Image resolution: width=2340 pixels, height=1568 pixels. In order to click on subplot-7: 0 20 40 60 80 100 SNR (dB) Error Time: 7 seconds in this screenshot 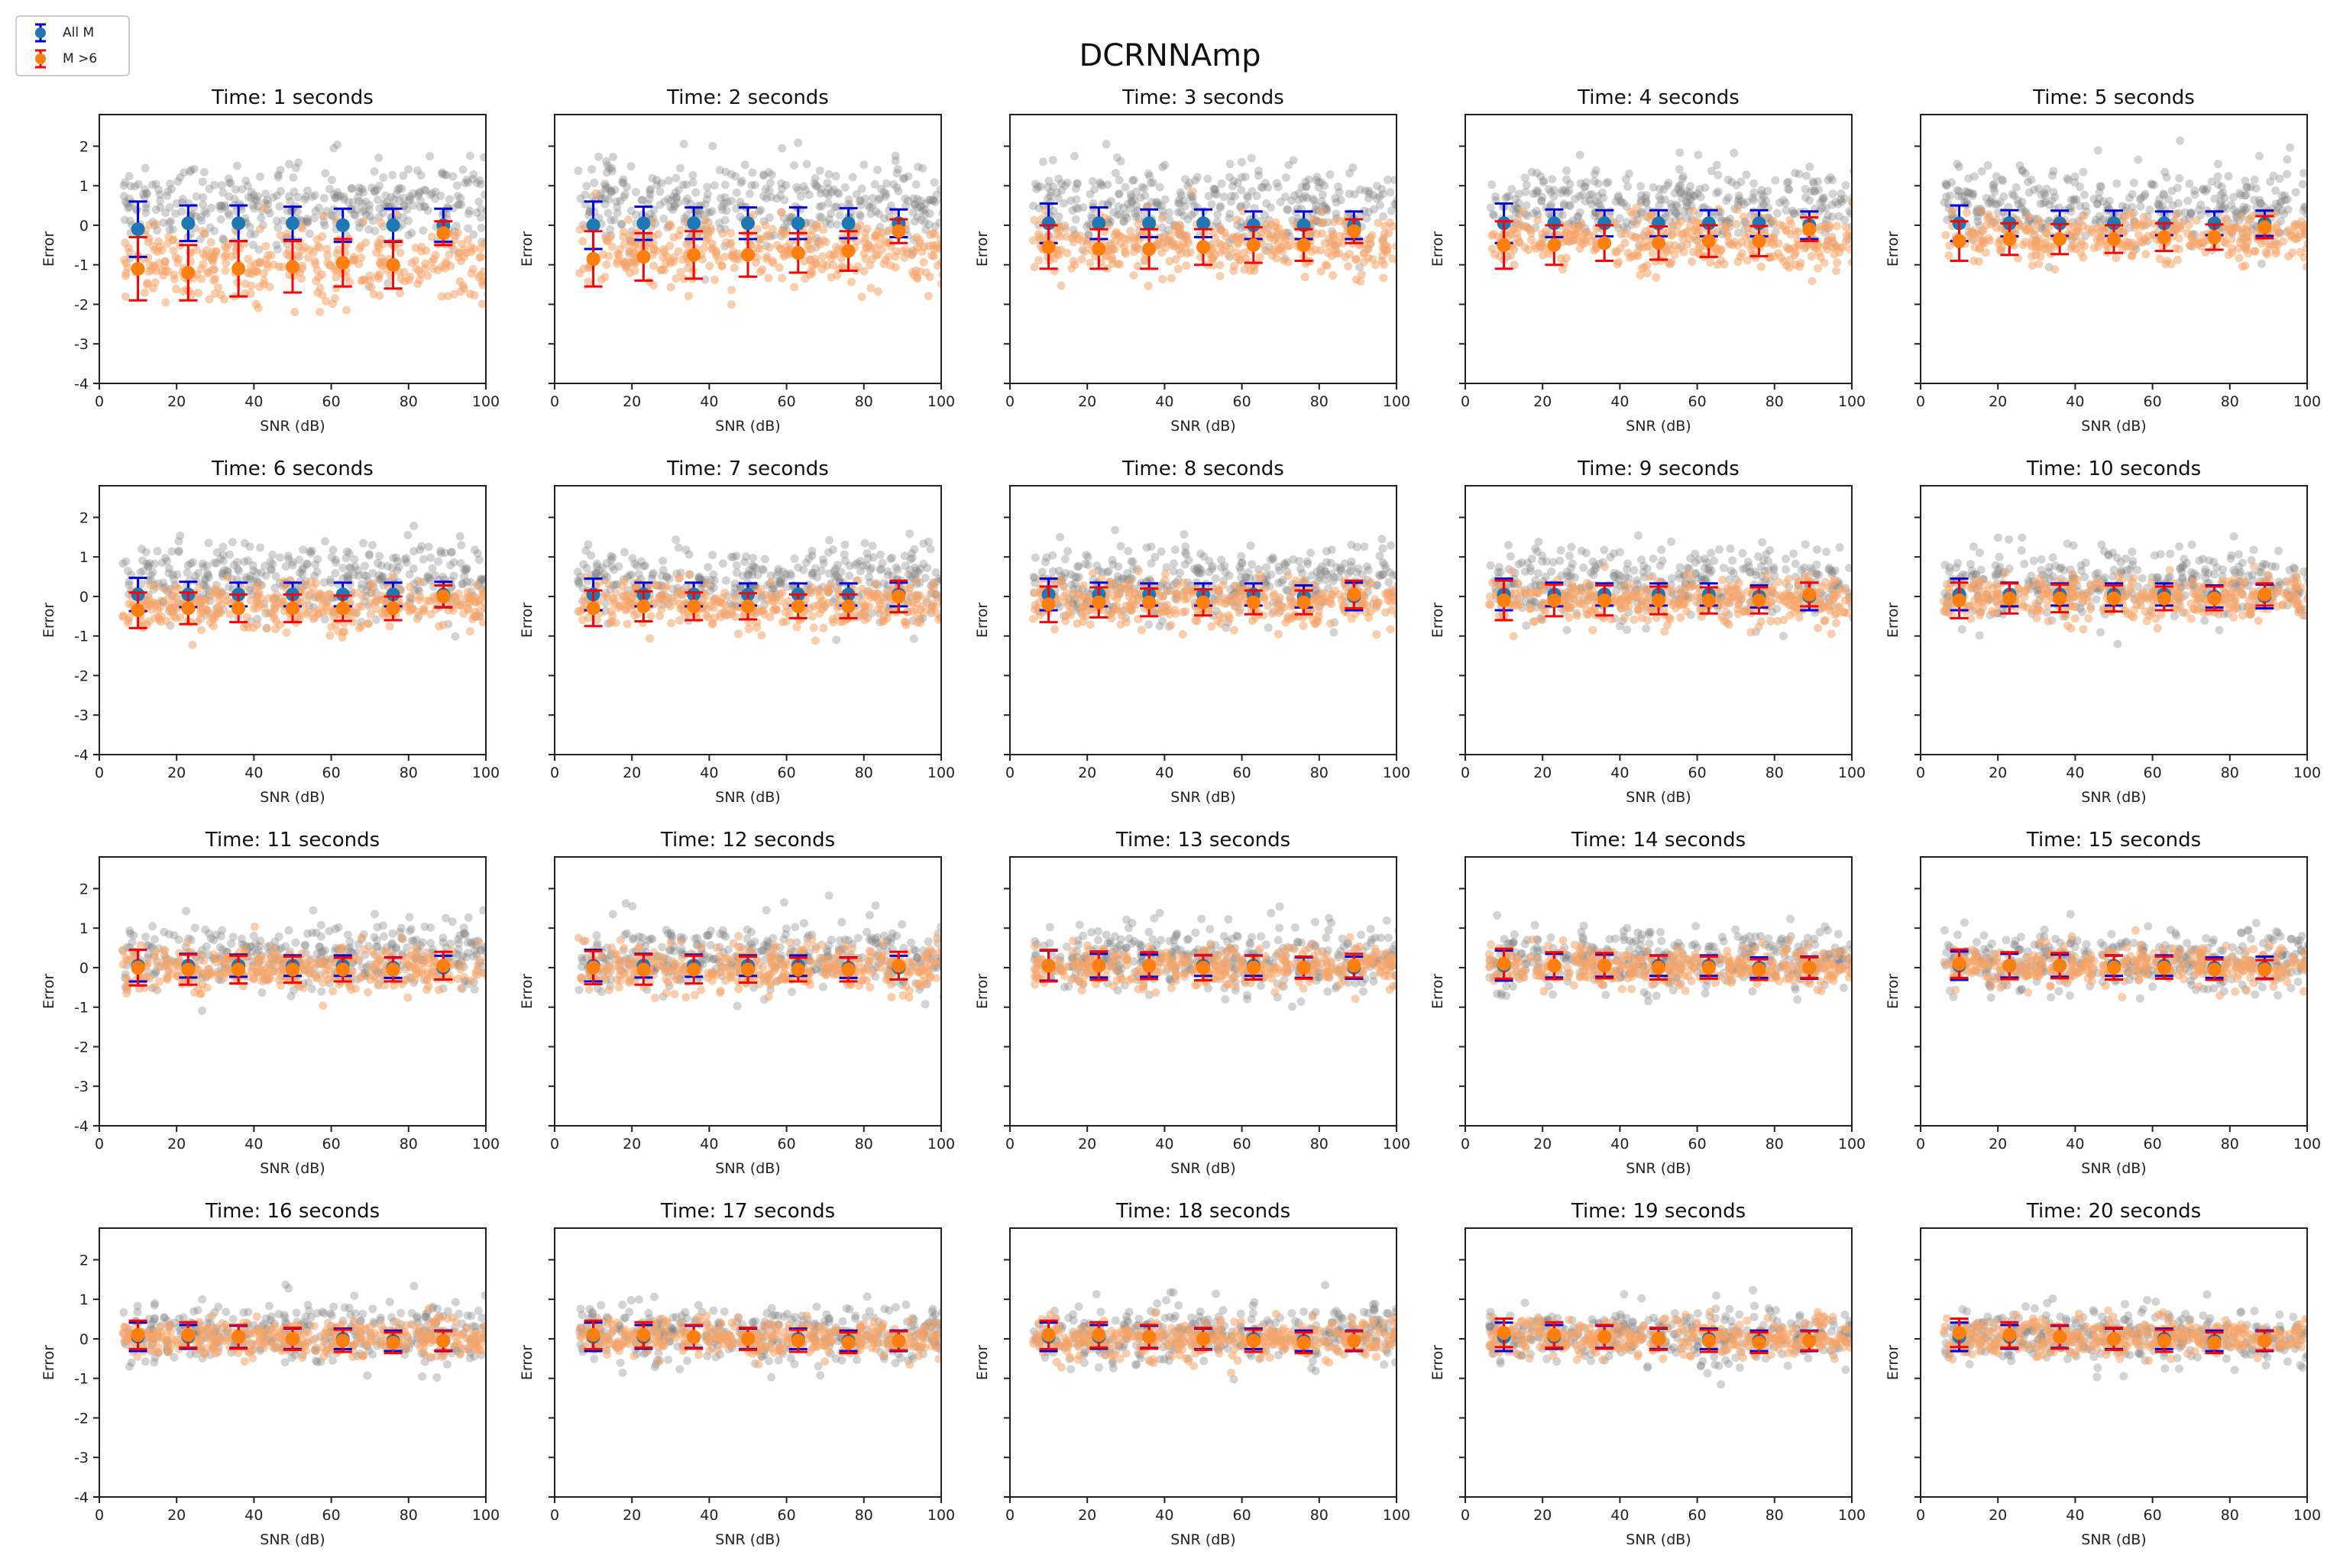, I will do `click(737, 631)`.